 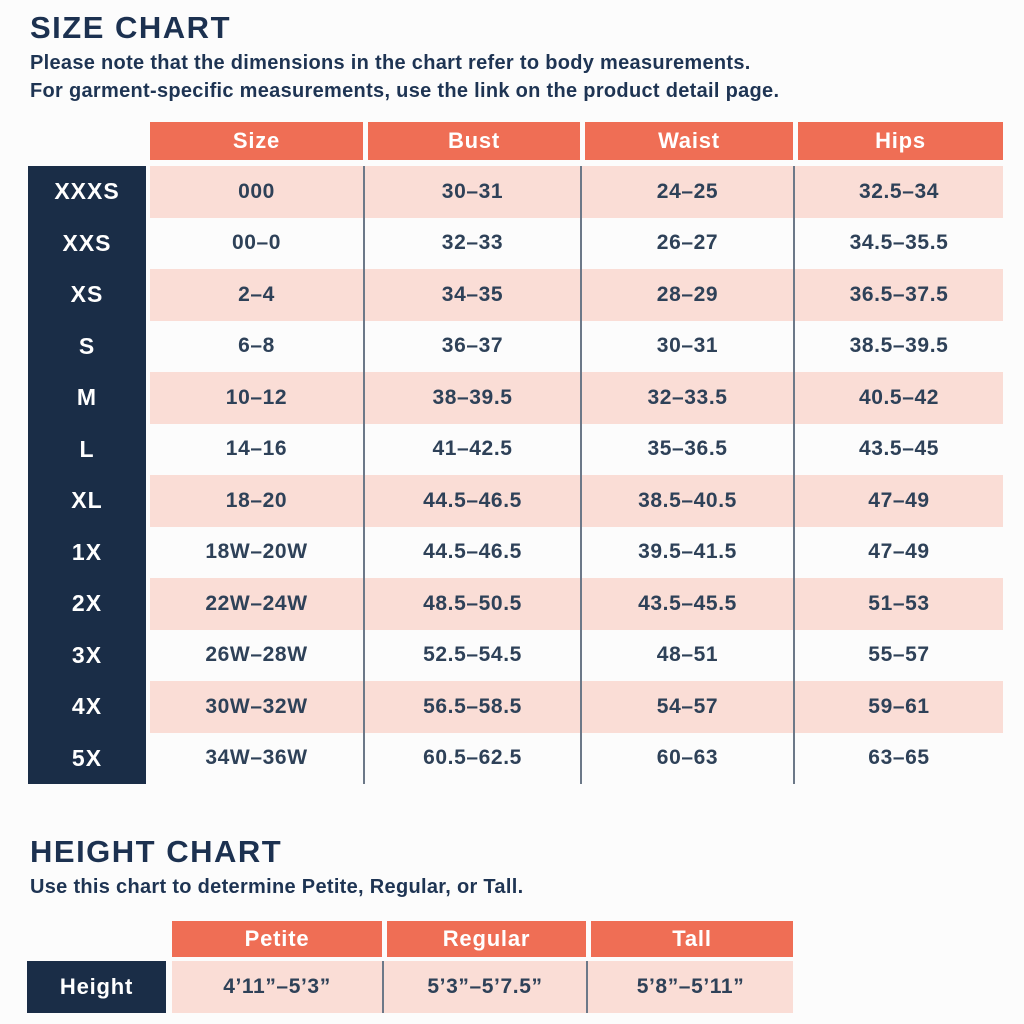 I want to click on cell-size: 22W–24W, so click(x=256, y=604).